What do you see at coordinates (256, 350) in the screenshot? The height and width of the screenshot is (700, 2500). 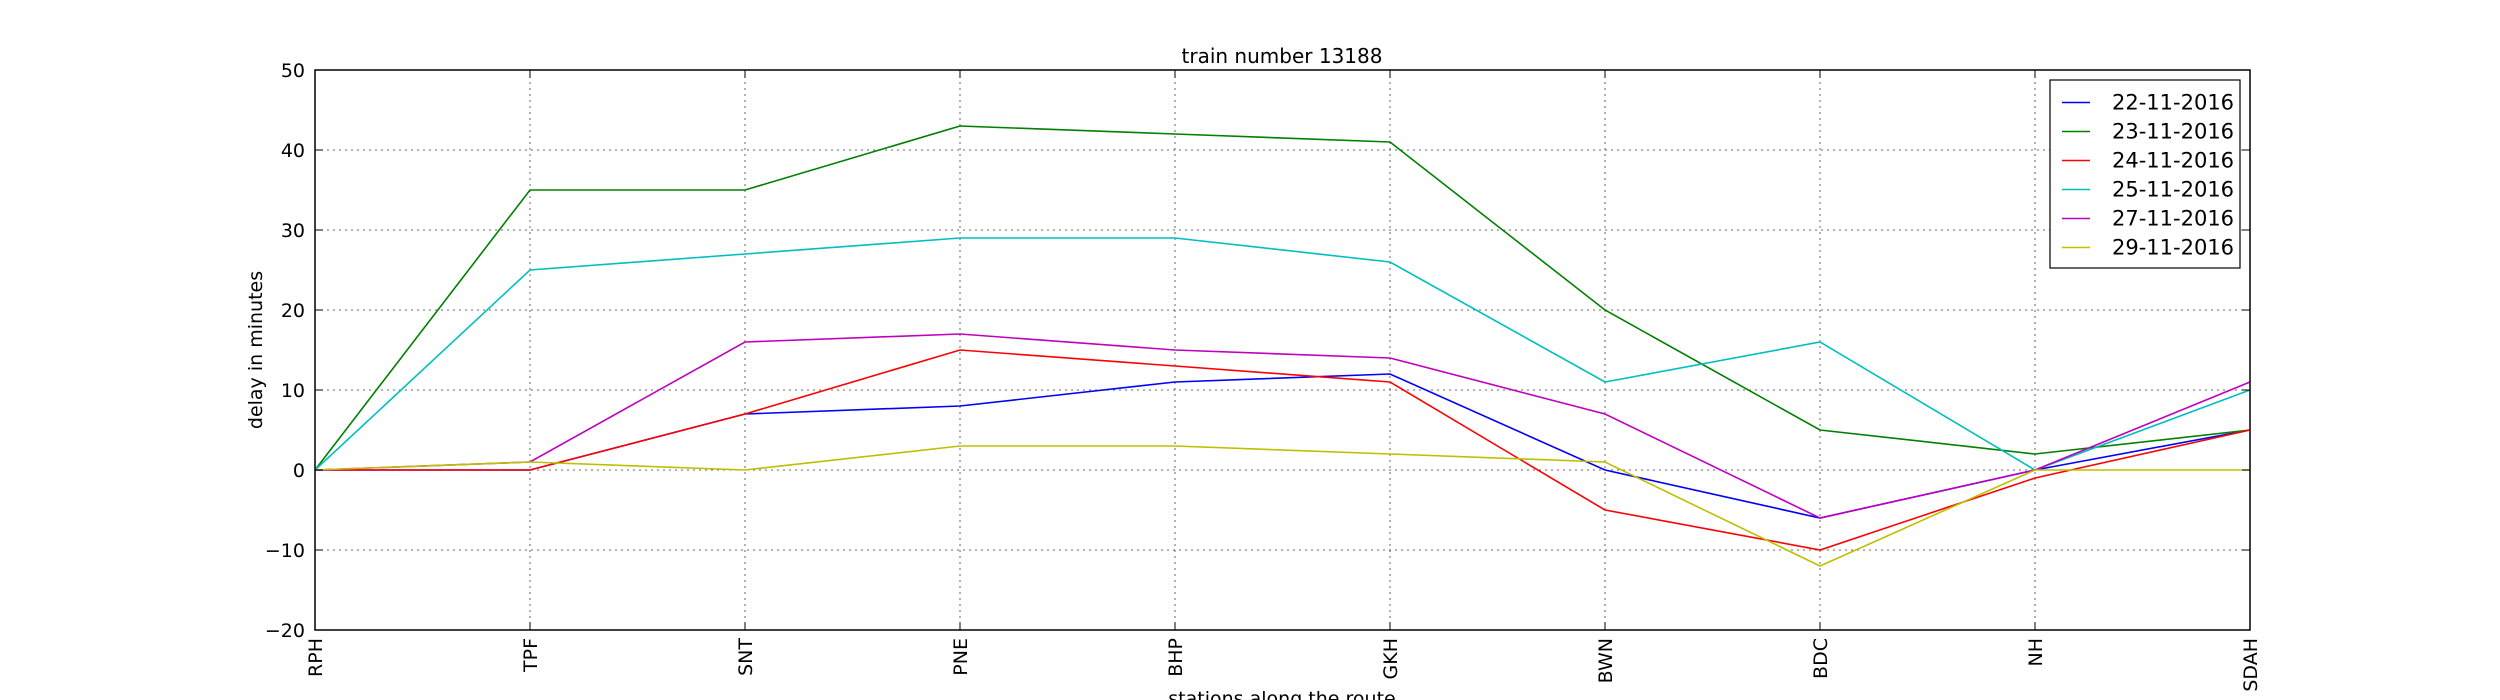 I see `y-axis-title: delay in minutes` at bounding box center [256, 350].